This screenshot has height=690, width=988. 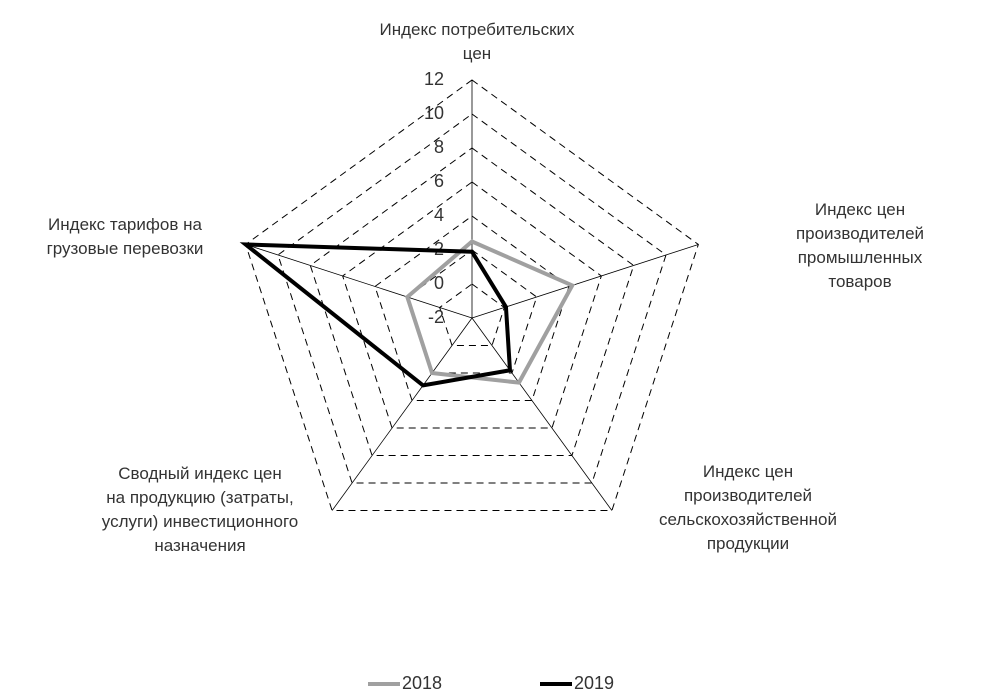 What do you see at coordinates (436, 317) in the screenshot?
I see `tick-label: -2` at bounding box center [436, 317].